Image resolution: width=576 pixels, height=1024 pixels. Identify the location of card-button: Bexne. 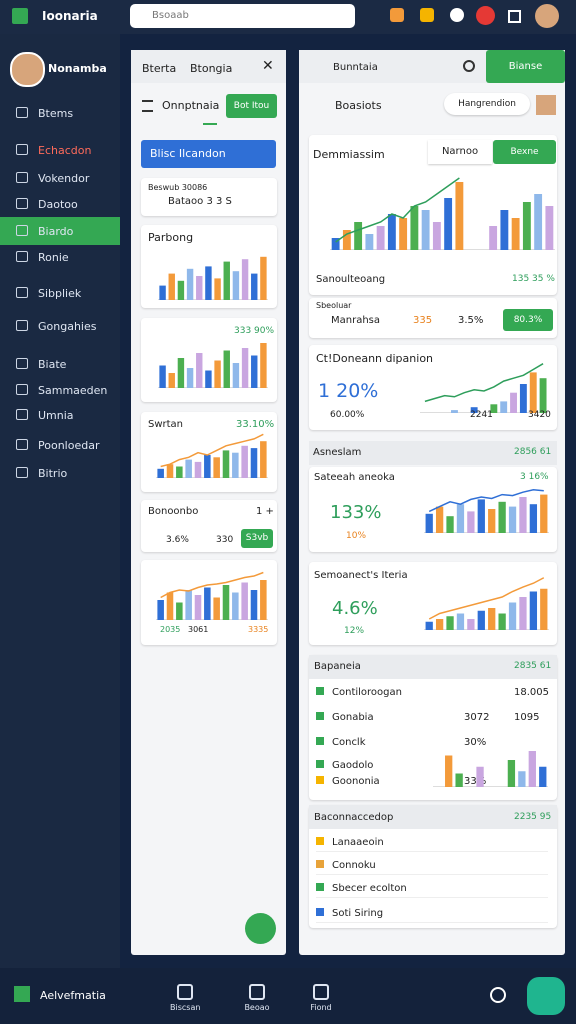
(524, 152).